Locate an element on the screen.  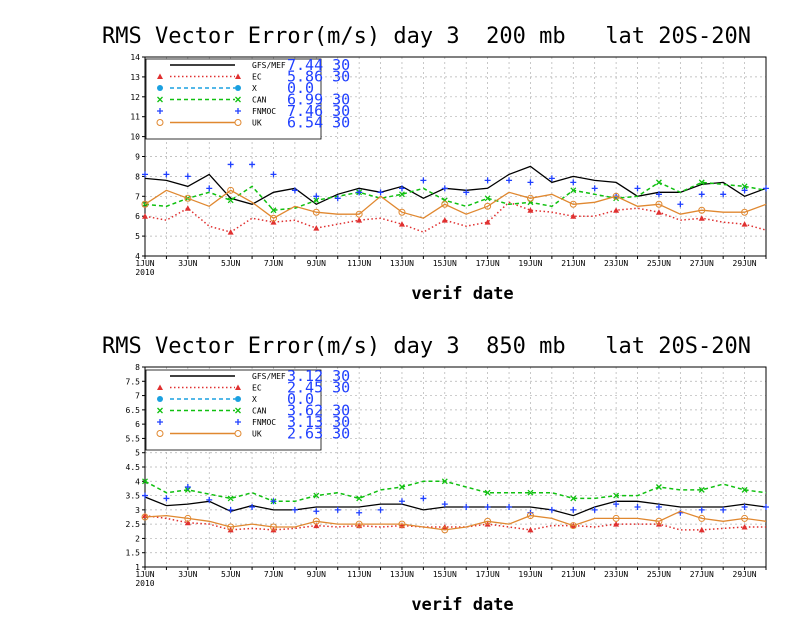
legend-series-name: GFS/MEF is located at coordinates (269, 65).